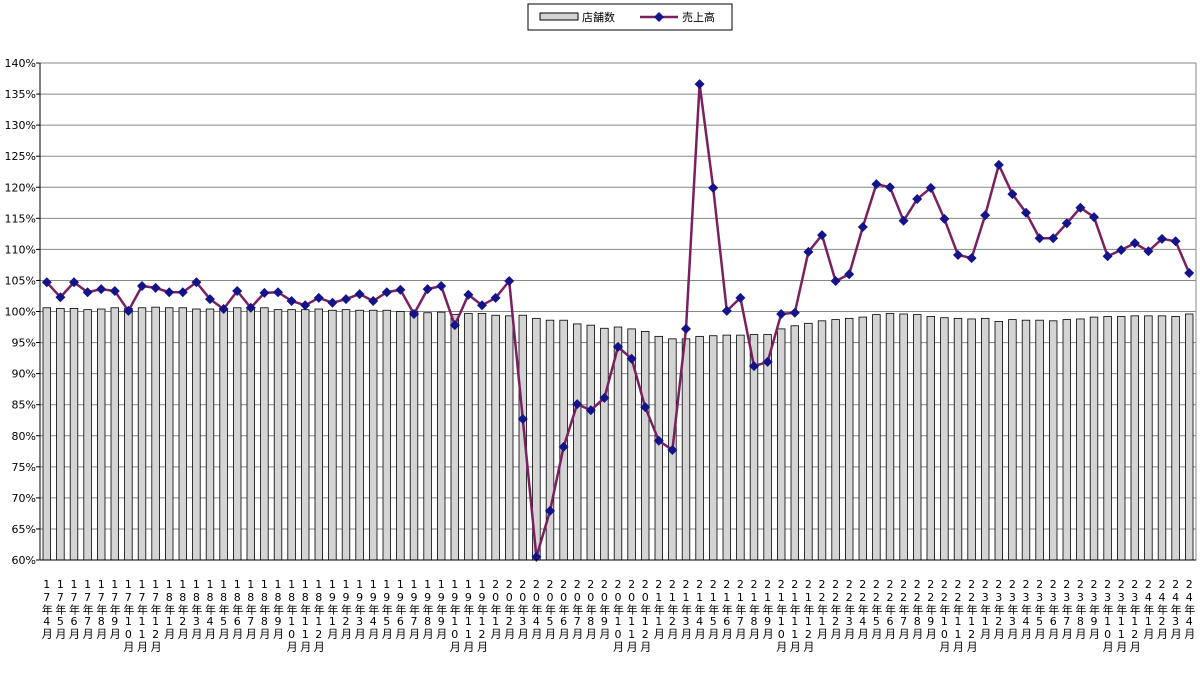 The image size is (1200, 674). What do you see at coordinates (849, 608) in the screenshot?
I see `x-tick-label: 22年3月` at bounding box center [849, 608].